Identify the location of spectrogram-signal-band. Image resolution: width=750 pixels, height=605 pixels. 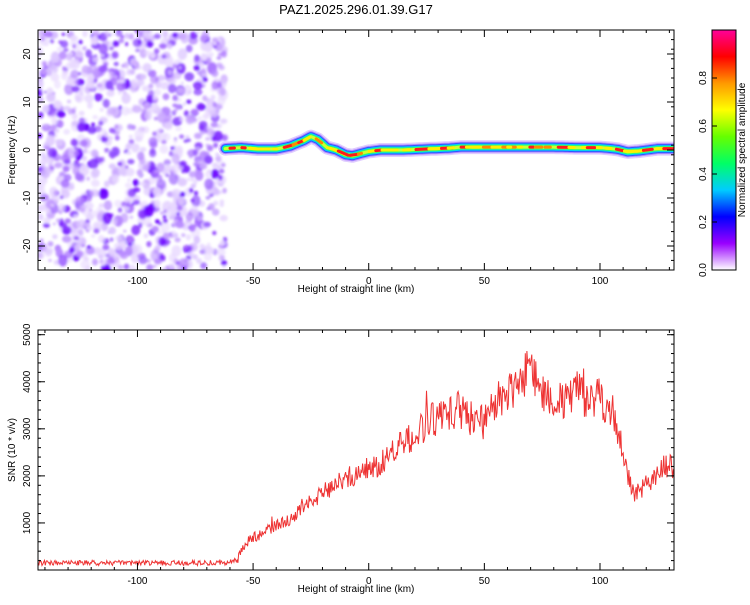
(449, 146).